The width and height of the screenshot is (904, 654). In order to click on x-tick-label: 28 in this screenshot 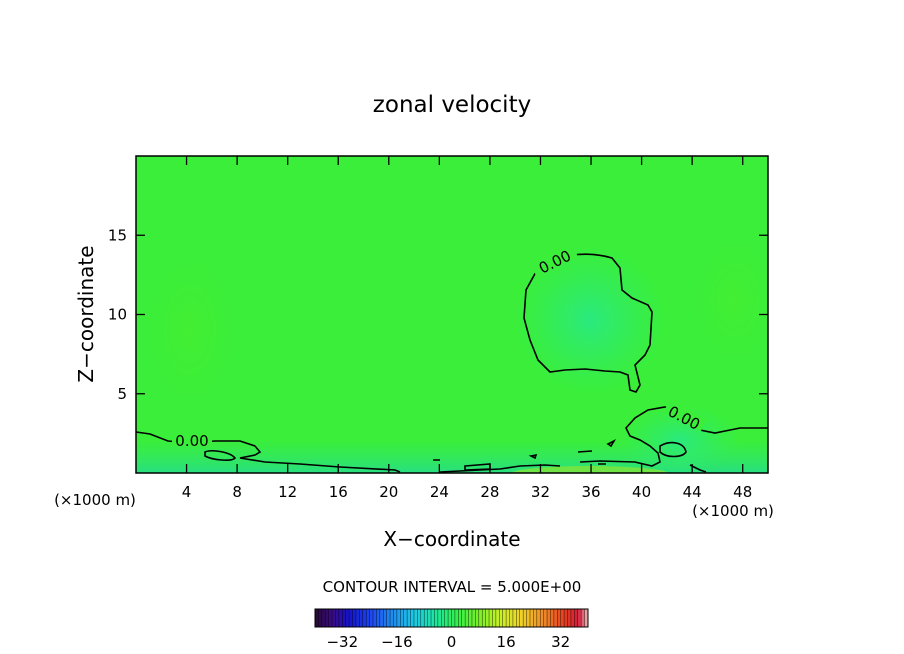, I will do `click(489, 492)`.